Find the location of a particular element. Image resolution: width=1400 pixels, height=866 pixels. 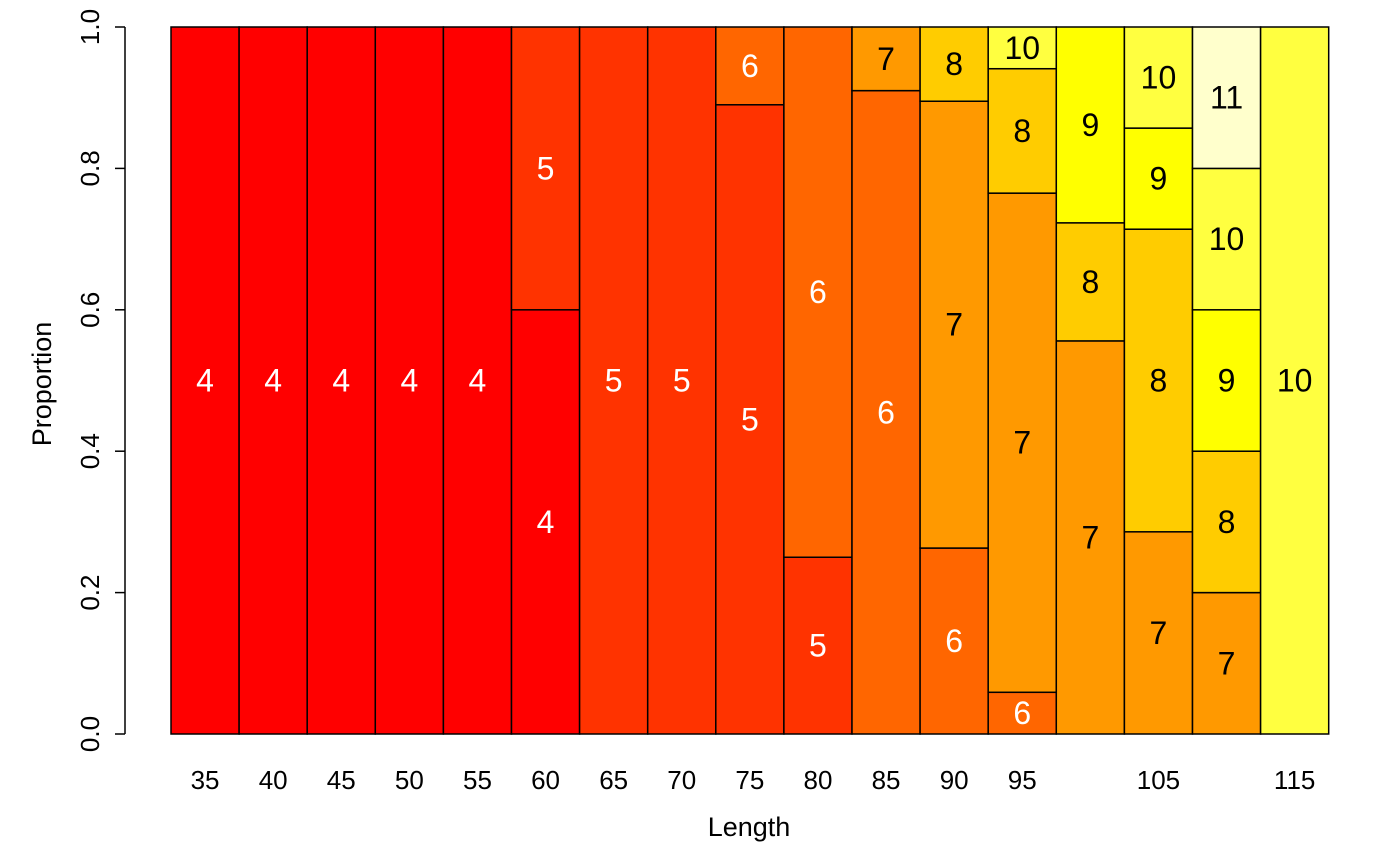

segment-label-40-age-4: 4 is located at coordinates (273, 381).